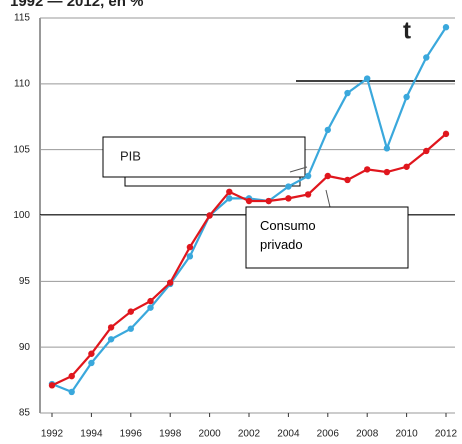  Describe the element at coordinates (406, 434) in the screenshot. I see `x-tick-label: 2010` at that location.